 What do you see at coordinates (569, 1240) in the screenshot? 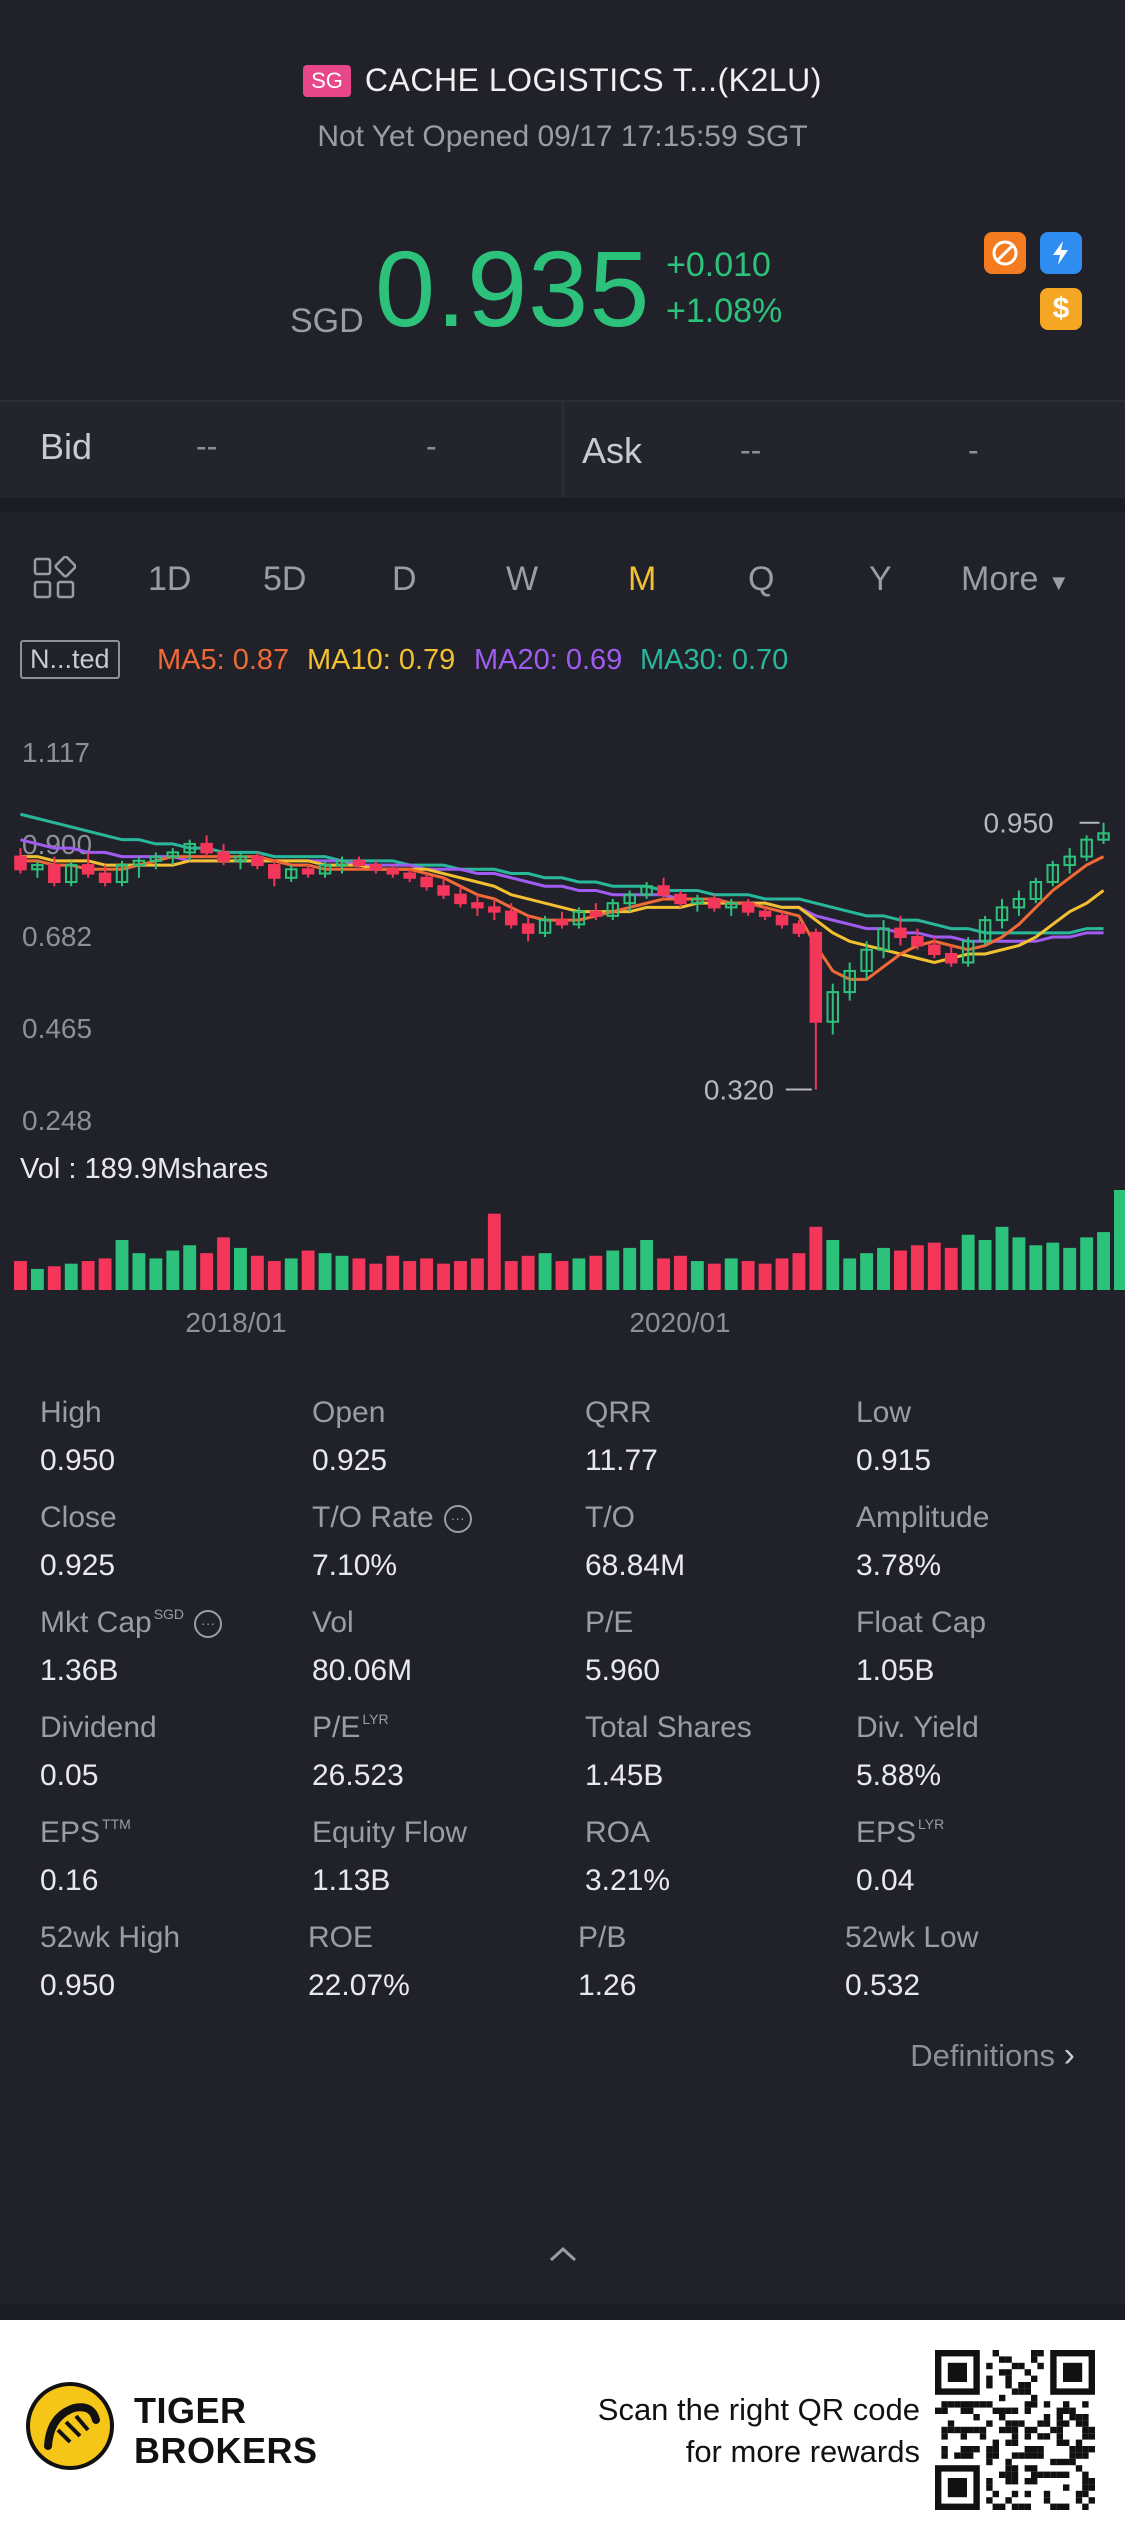
I see `volume-bars` at bounding box center [569, 1240].